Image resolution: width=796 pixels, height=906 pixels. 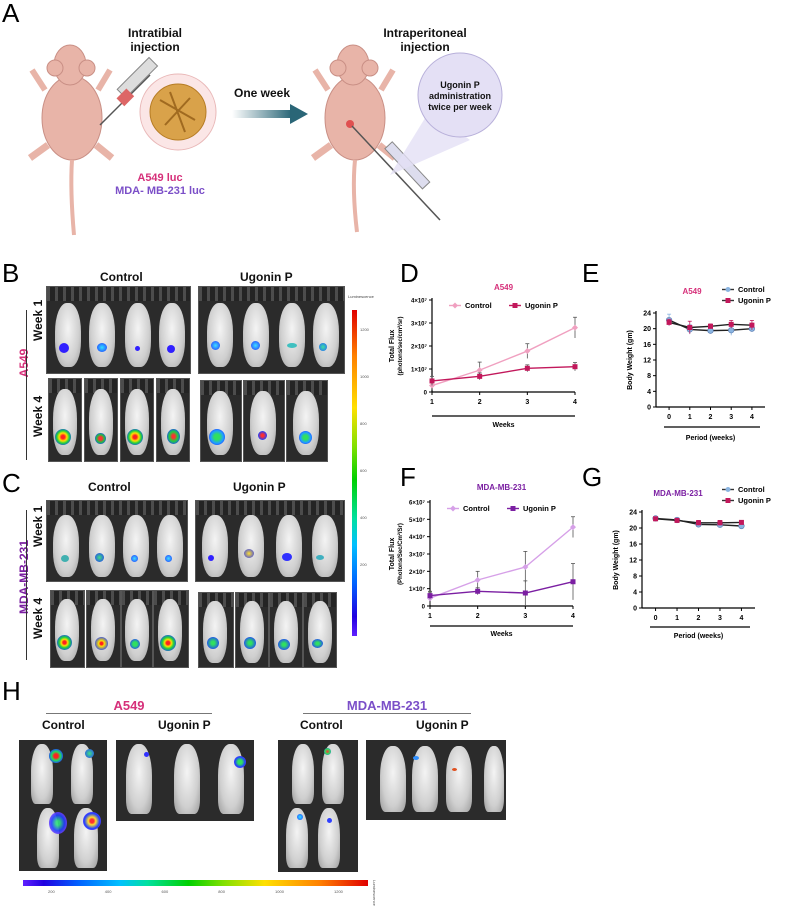 I want to click on schematic-illustration, so click(x=265, y=140).